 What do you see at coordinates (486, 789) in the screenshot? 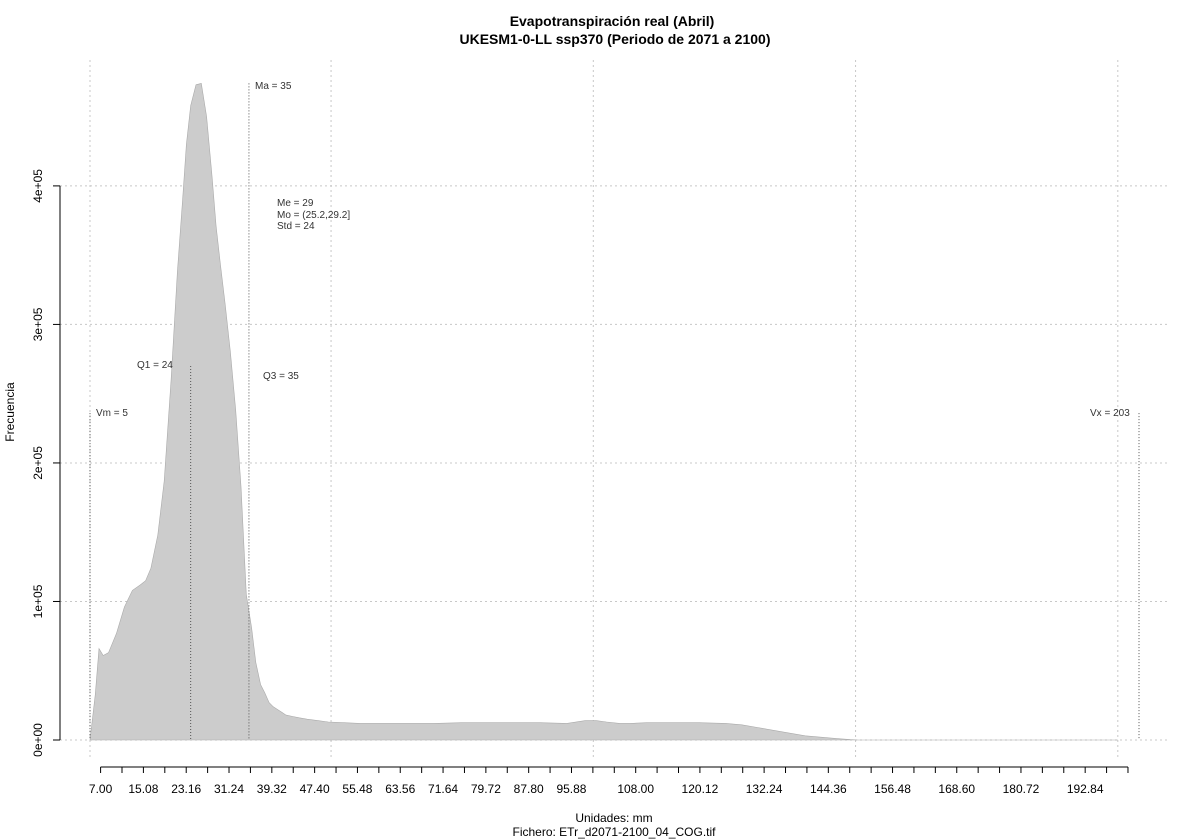
I see `x-tick-label: 79.72` at bounding box center [486, 789].